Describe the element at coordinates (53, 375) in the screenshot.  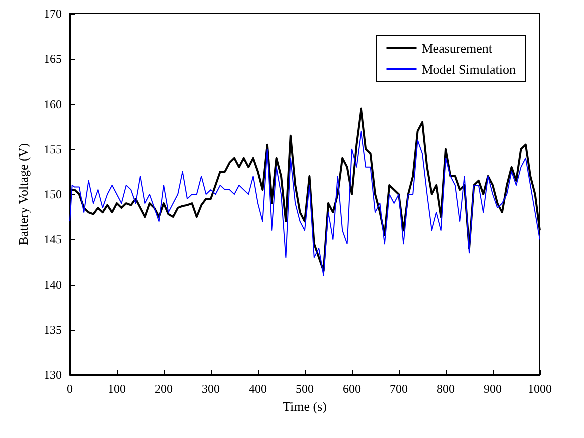
I see `y-tick-label: 130` at that location.